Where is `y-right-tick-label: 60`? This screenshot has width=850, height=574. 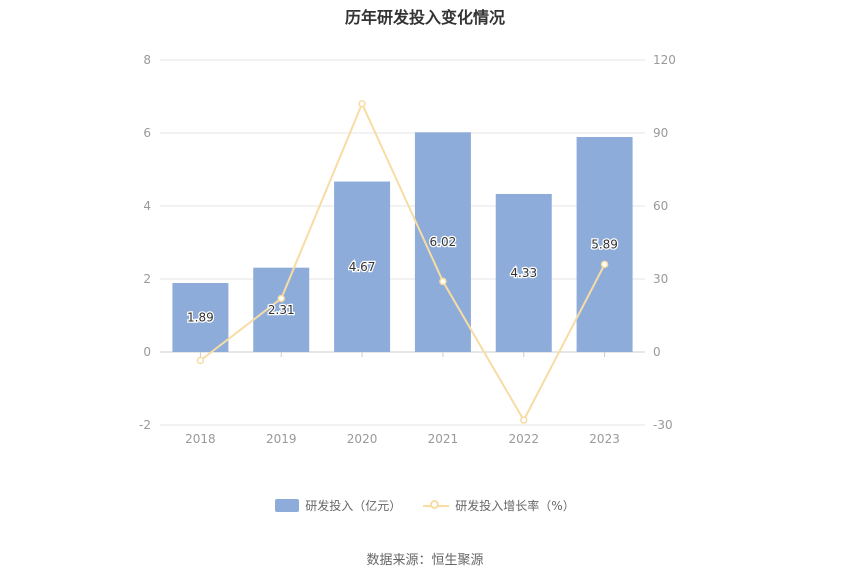 y-right-tick-label: 60 is located at coordinates (660, 206).